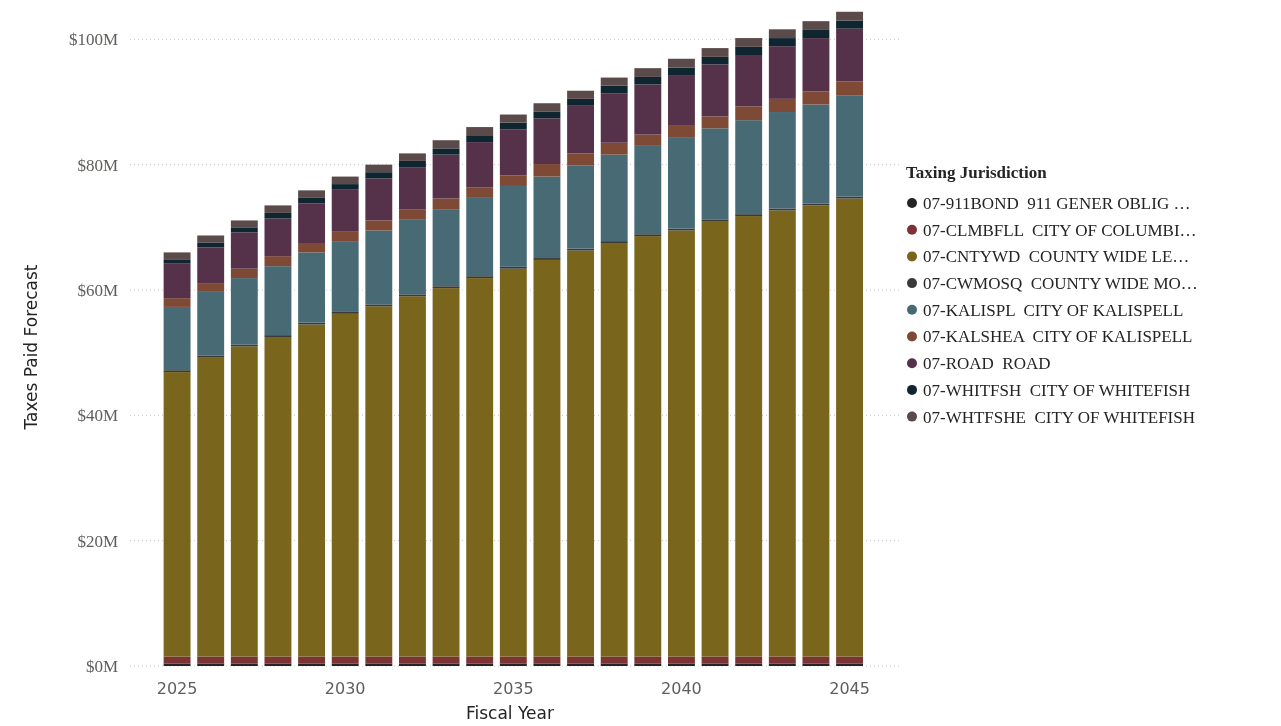 The width and height of the screenshot is (1281, 726). I want to click on legend-label: 07-WHTFSHE CITY OF WHITEFISH, so click(1059, 417).